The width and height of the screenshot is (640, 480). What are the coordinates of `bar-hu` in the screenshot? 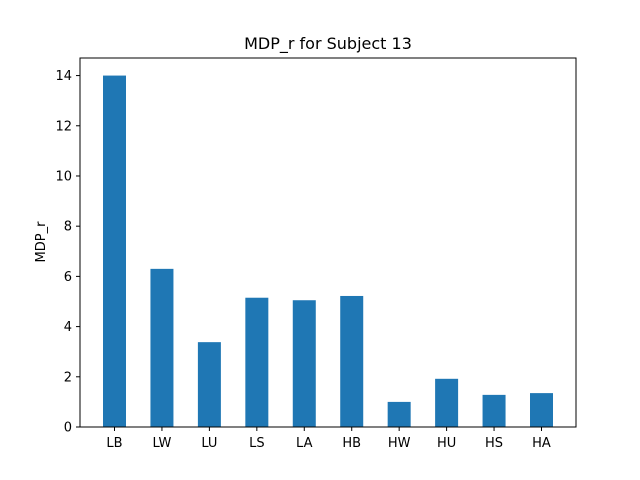 It's located at (447, 402).